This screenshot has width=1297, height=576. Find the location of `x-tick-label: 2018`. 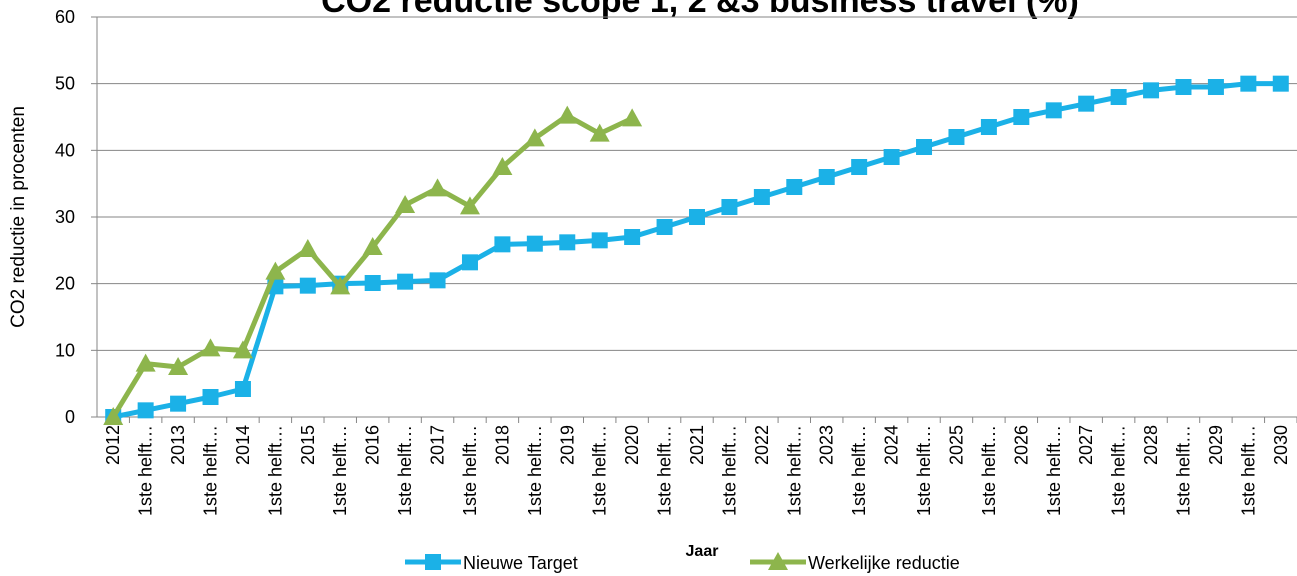

x-tick-label: 2018 is located at coordinates (502, 445).